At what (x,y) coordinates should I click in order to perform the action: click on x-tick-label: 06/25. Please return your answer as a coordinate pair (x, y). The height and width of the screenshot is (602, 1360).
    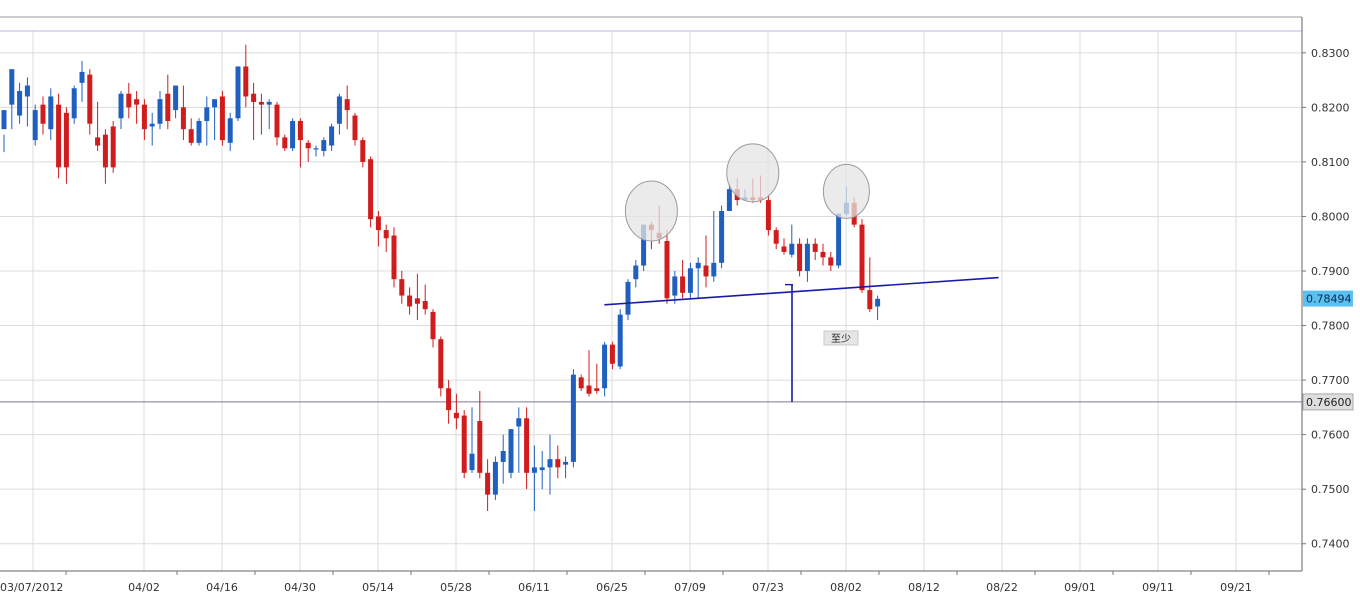
    Looking at the image, I should click on (612, 587).